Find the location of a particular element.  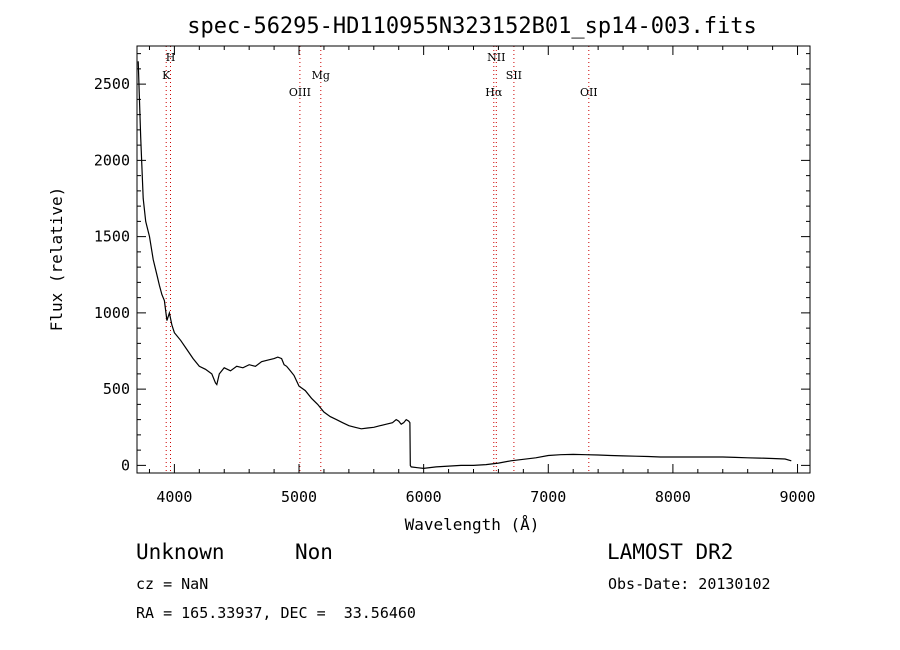

spectral-line-label-h: H is located at coordinates (171, 57).